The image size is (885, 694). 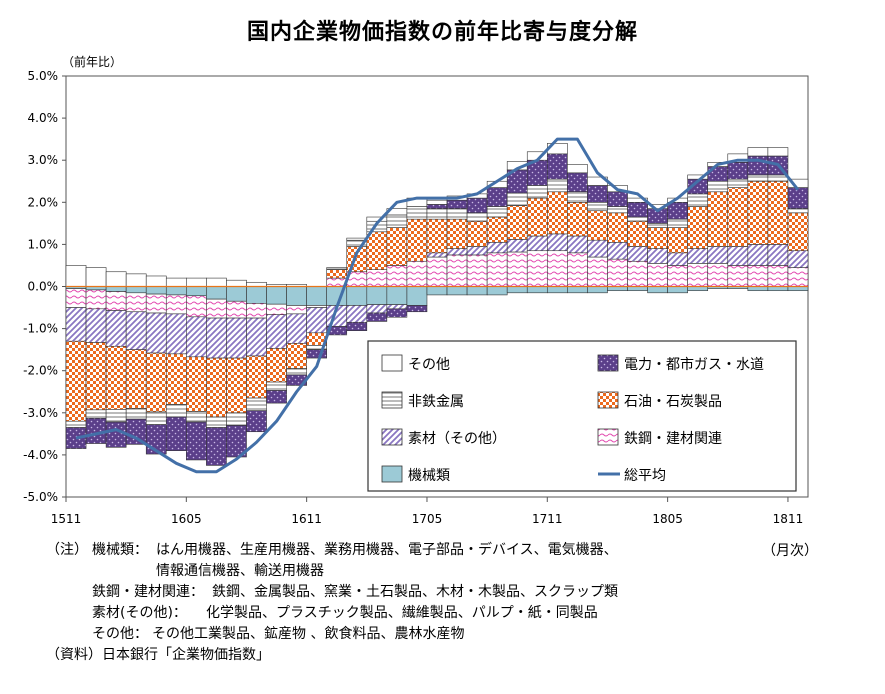 What do you see at coordinates (392, 437) in the screenshot?
I see `legend-swatch-materials` at bounding box center [392, 437].